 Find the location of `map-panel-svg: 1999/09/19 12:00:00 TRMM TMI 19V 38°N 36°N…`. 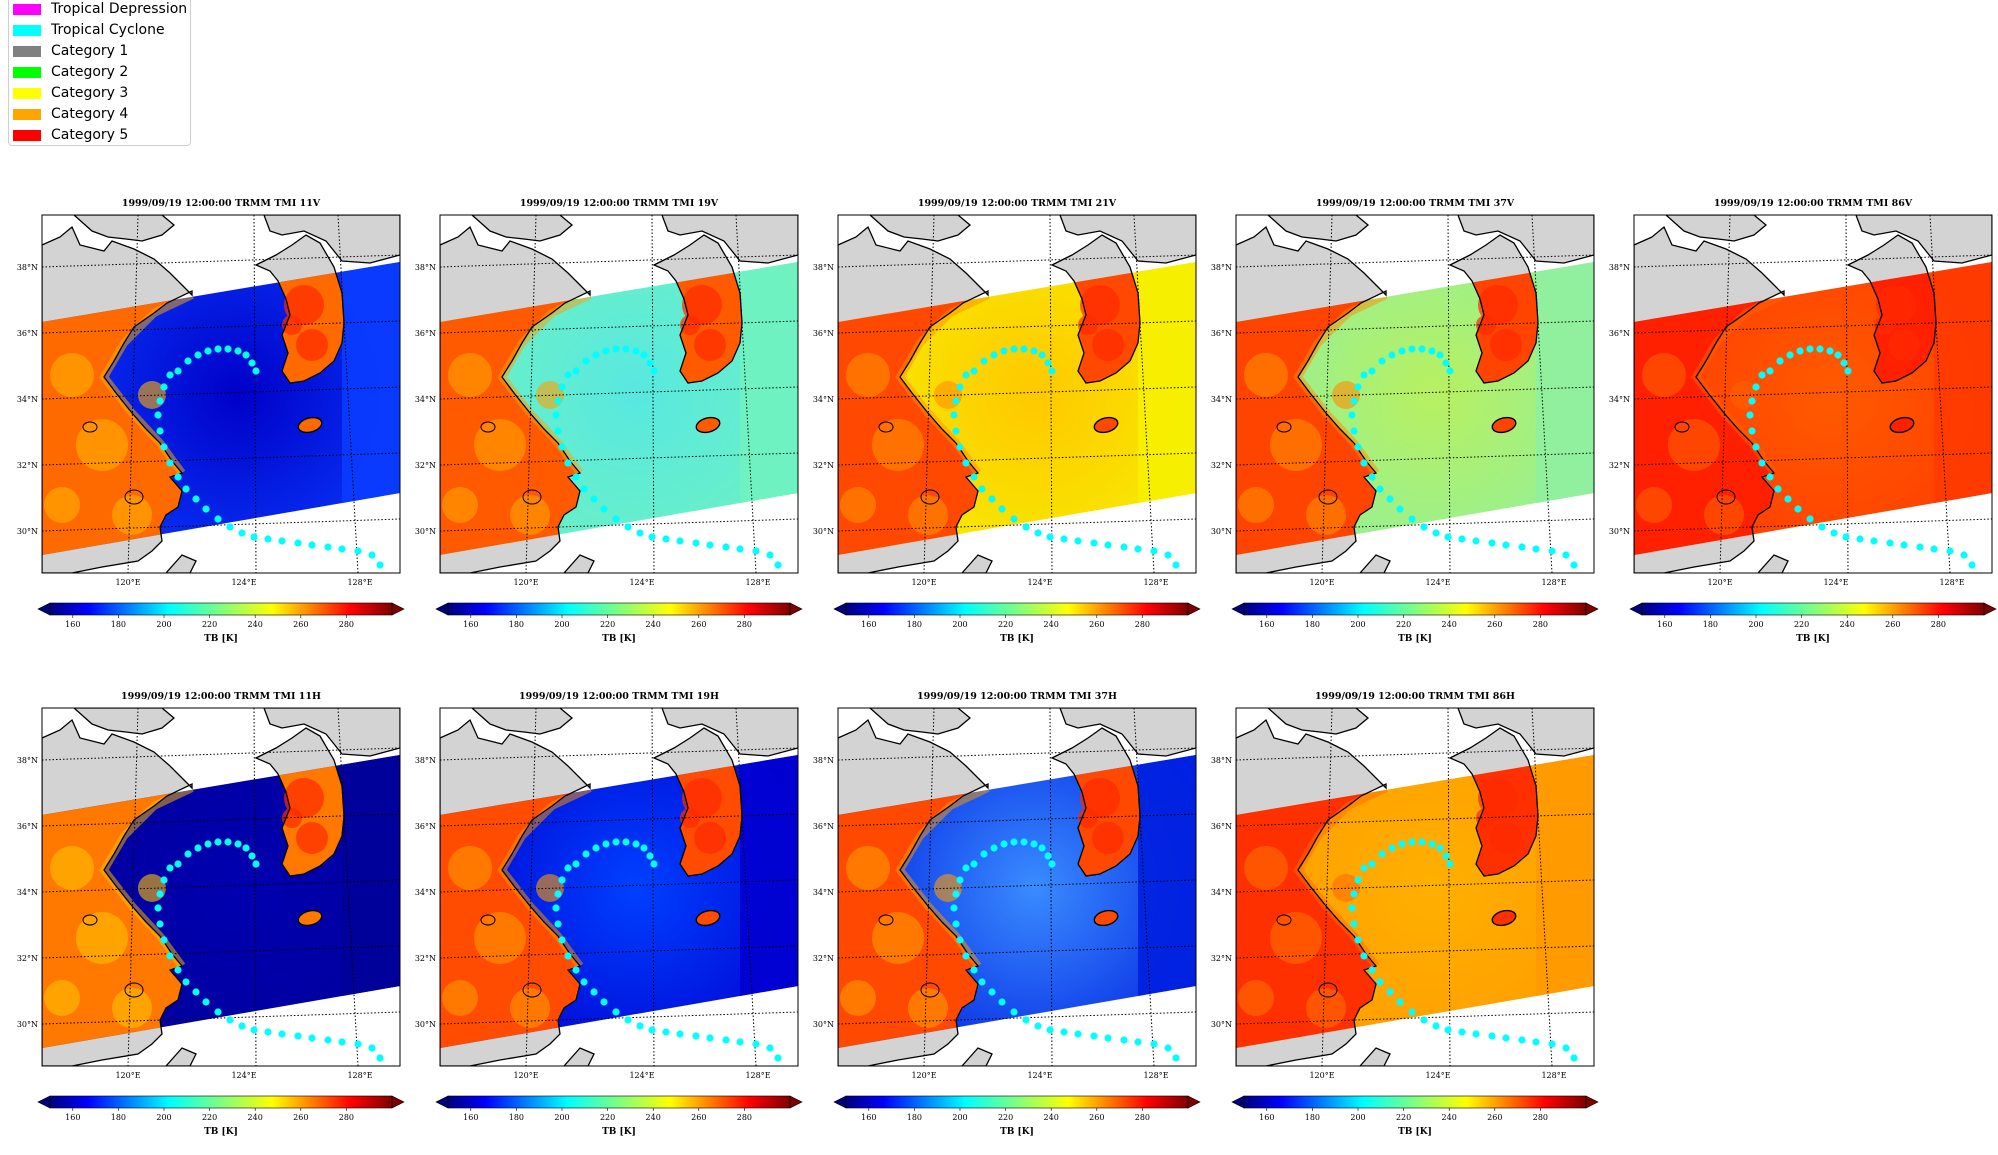

map-panel-svg: 1999/09/19 12:00:00 TRMM TMI 19V 38°N 36°N… is located at coordinates (609, 421).